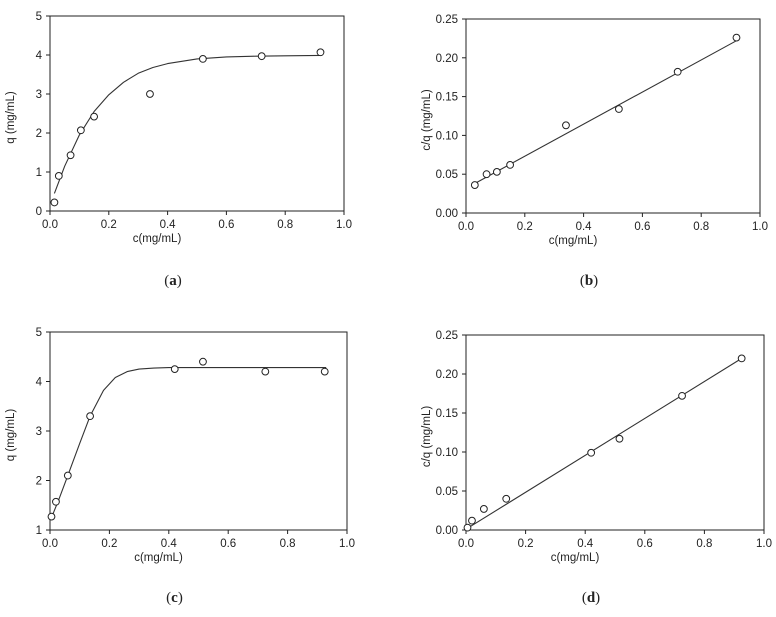 The width and height of the screenshot is (776, 617). Describe the element at coordinates (589, 281) in the screenshot. I see `panel-label: (b)` at that location.